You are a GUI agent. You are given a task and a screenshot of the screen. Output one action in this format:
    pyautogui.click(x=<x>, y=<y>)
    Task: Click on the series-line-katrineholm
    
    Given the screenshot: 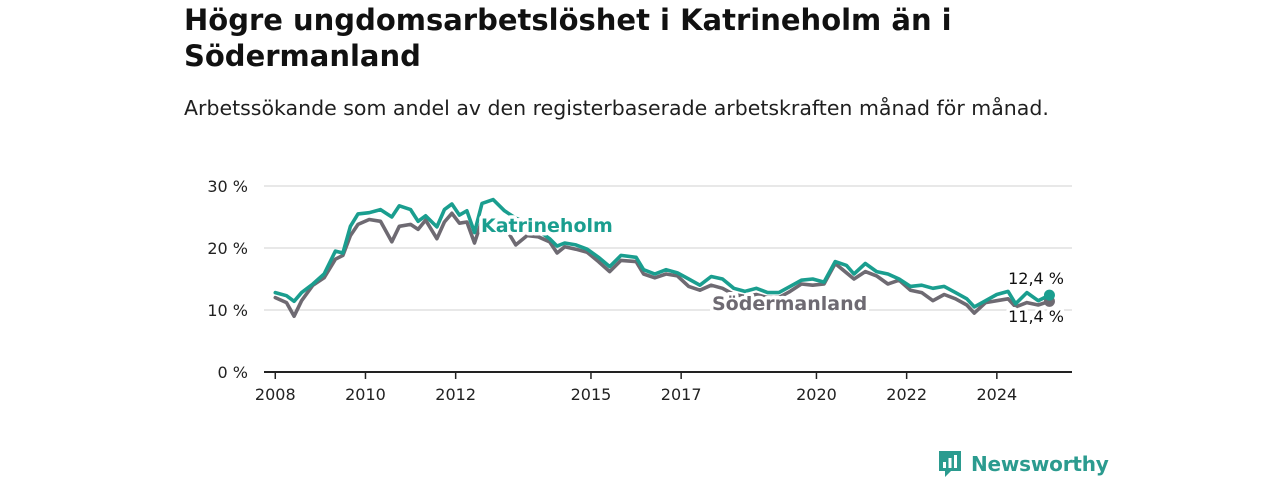 What is the action you would take?
    pyautogui.click(x=662, y=253)
    